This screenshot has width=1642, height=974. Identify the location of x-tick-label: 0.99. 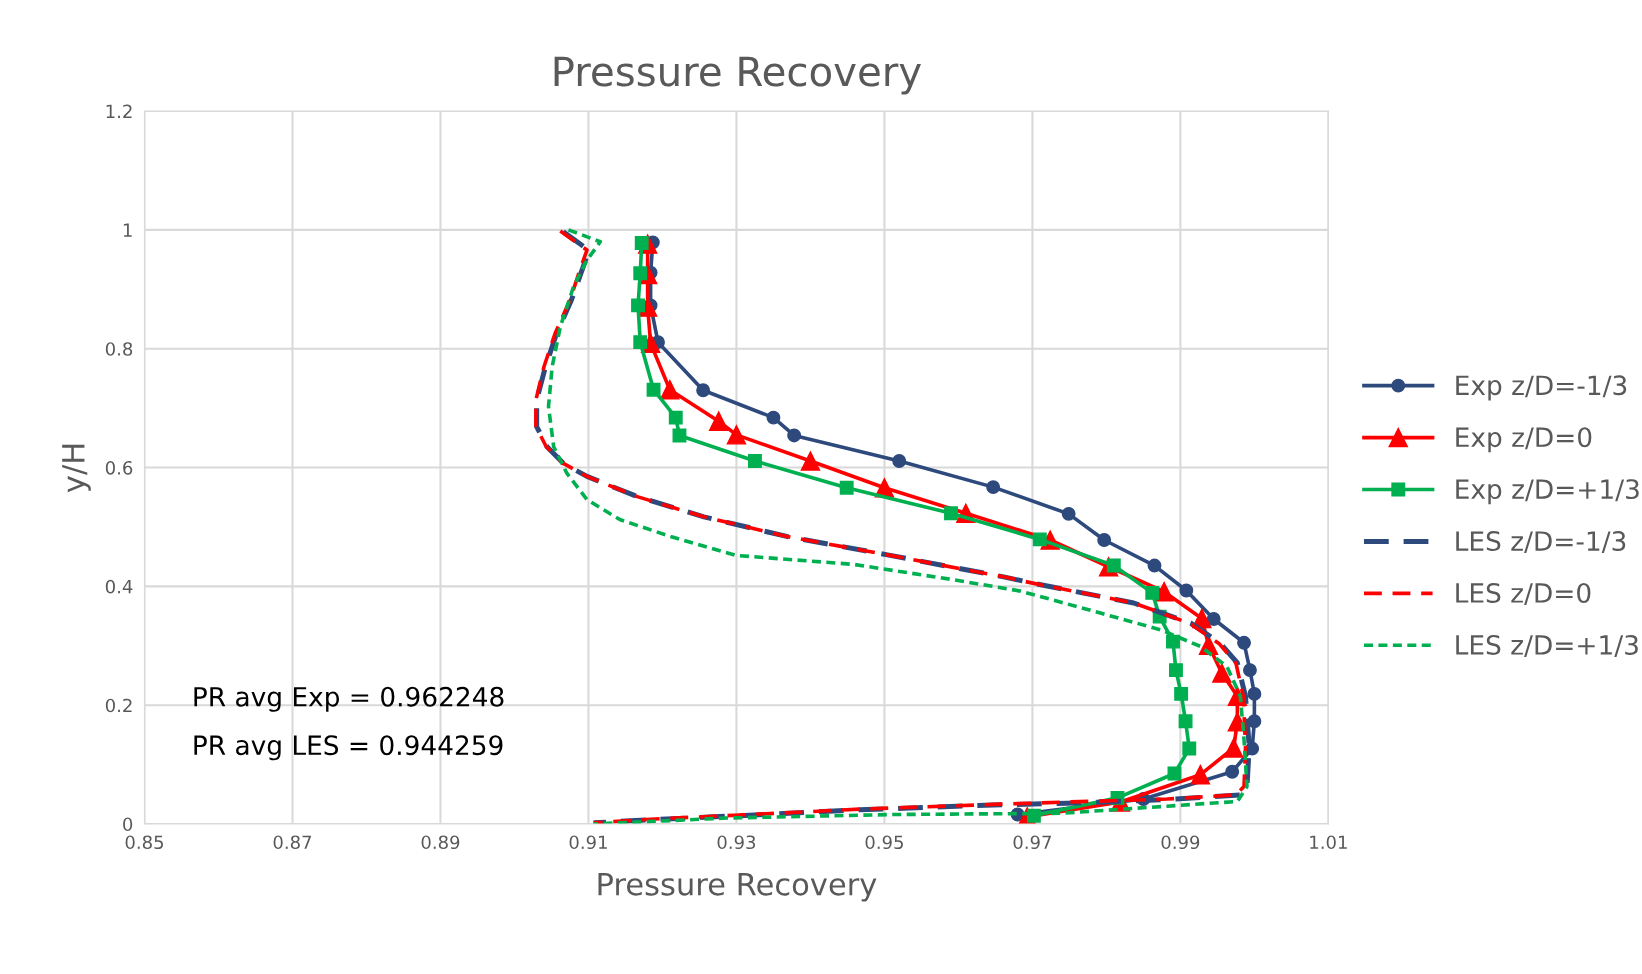
(1180, 842).